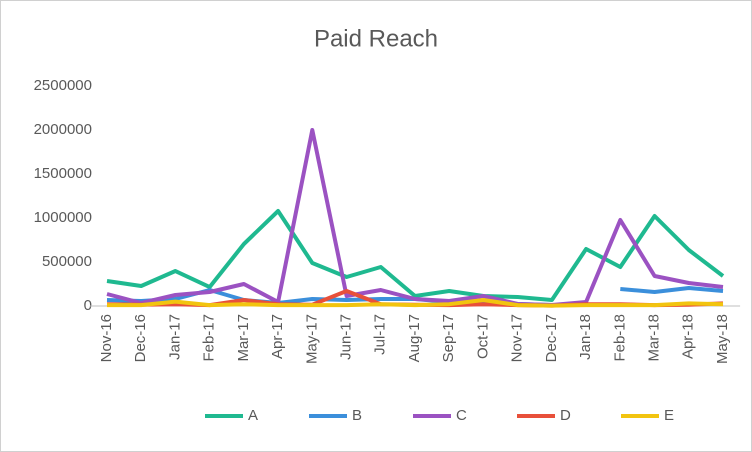  Describe the element at coordinates (88, 305) in the screenshot. I see `y-tick-label: 0` at that location.